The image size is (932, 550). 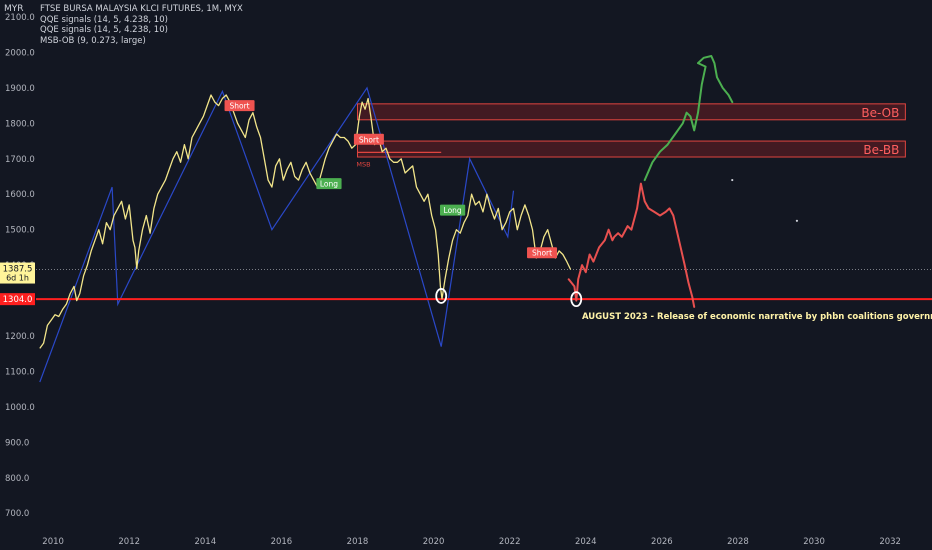 What do you see at coordinates (20, 89) in the screenshot?
I see `y-tick-label: 1900.0` at bounding box center [20, 89].